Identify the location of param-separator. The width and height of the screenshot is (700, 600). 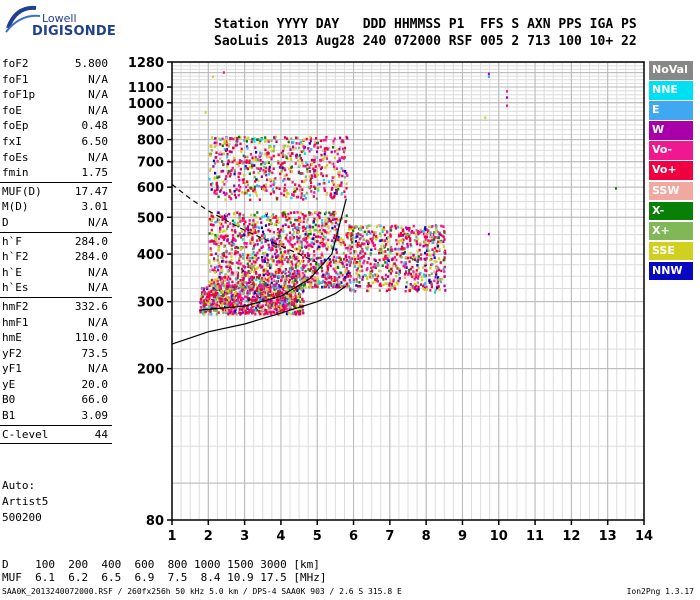
(56, 182).